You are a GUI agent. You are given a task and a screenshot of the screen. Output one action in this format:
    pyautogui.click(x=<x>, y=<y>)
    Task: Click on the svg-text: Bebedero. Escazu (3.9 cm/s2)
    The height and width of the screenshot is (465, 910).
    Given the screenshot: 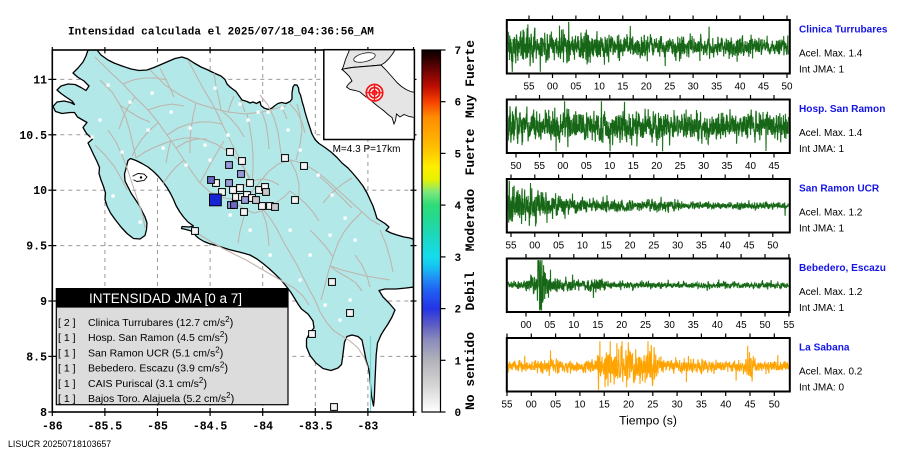 What is the action you would take?
    pyautogui.click(x=158, y=368)
    